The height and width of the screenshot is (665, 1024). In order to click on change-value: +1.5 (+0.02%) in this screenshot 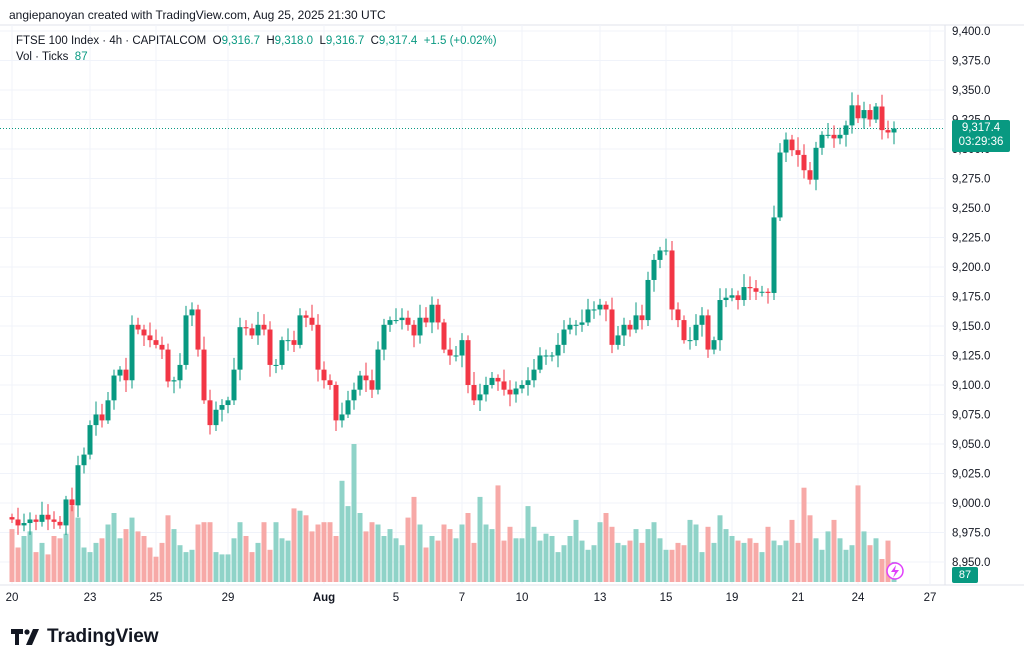, I will do `click(460, 41)`.